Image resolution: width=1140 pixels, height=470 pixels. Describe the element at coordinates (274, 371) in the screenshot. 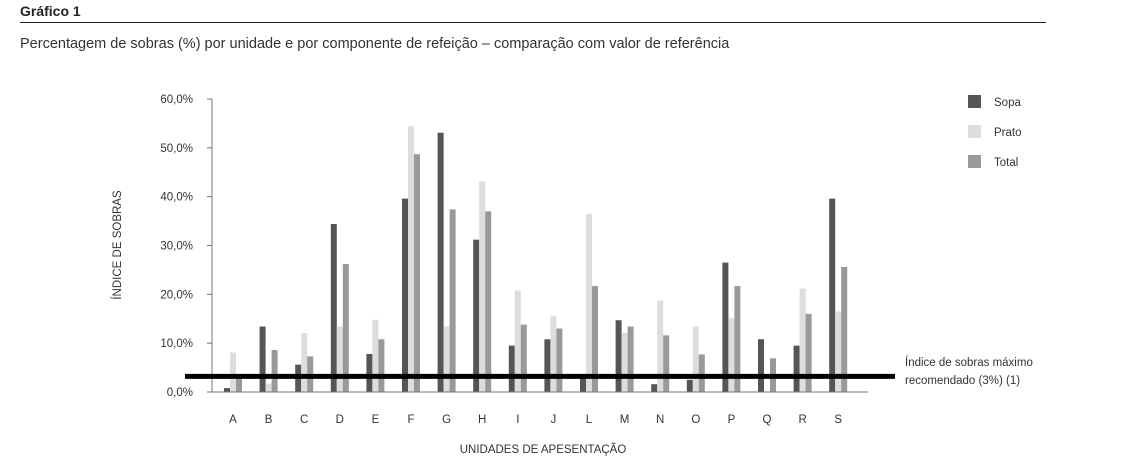

I see `bar-total-B` at that location.